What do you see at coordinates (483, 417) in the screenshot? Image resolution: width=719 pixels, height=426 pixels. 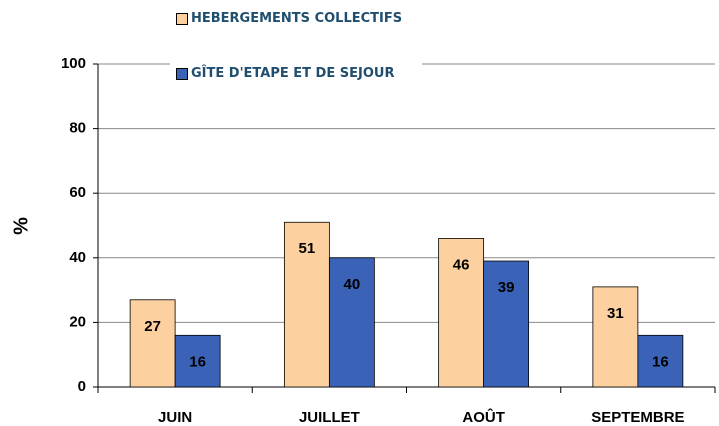 I see `x-tick-label: AOÛT` at bounding box center [483, 417].